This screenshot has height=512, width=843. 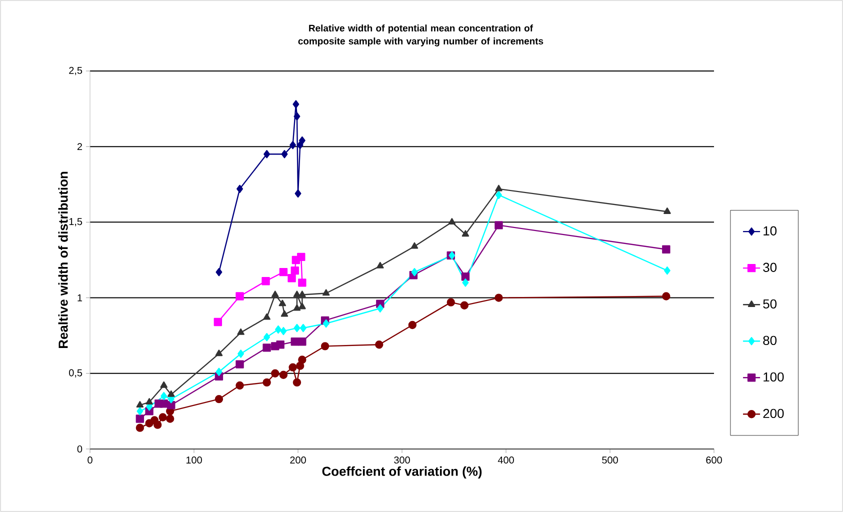 What do you see at coordinates (90, 460) in the screenshot?
I see `x-tick-label: 0` at bounding box center [90, 460].